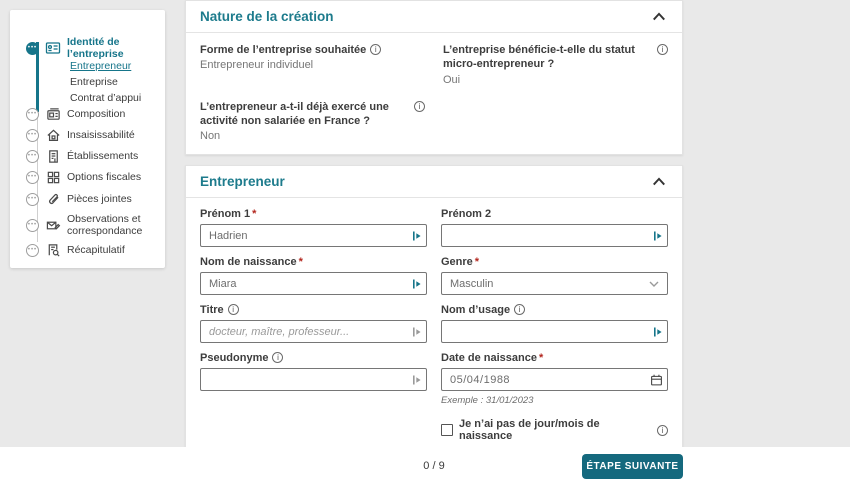 This screenshot has height=486, width=850. I want to click on field-label: Nom de naissance, so click(248, 262).